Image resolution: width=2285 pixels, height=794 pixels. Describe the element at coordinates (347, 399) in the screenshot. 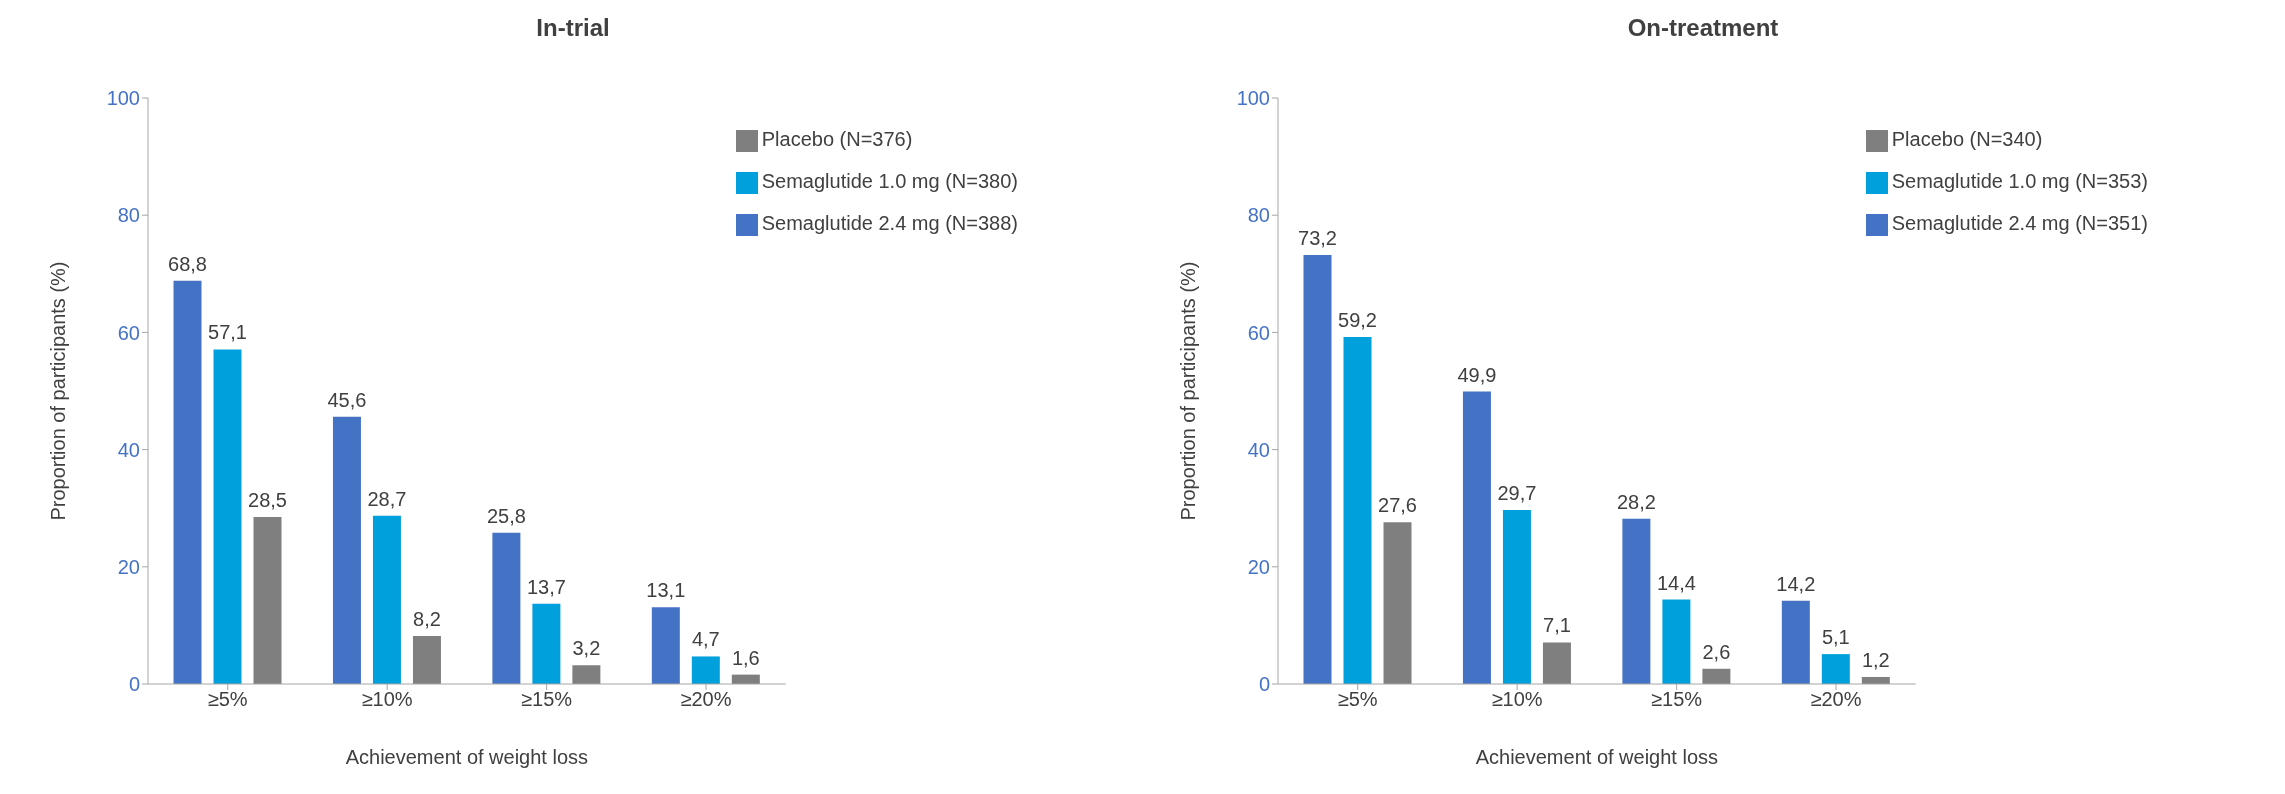

I see `data-label: 45,6` at that location.